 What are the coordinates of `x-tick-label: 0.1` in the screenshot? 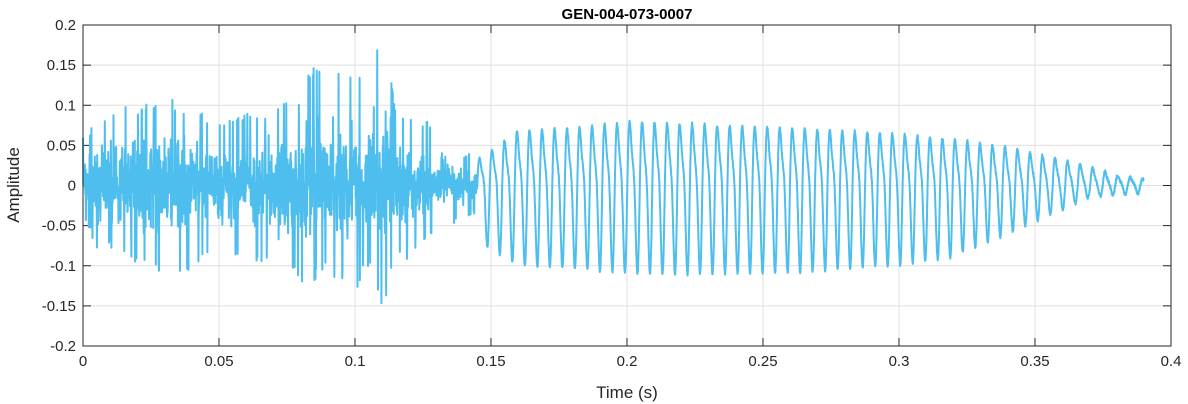 It's located at (355, 361).